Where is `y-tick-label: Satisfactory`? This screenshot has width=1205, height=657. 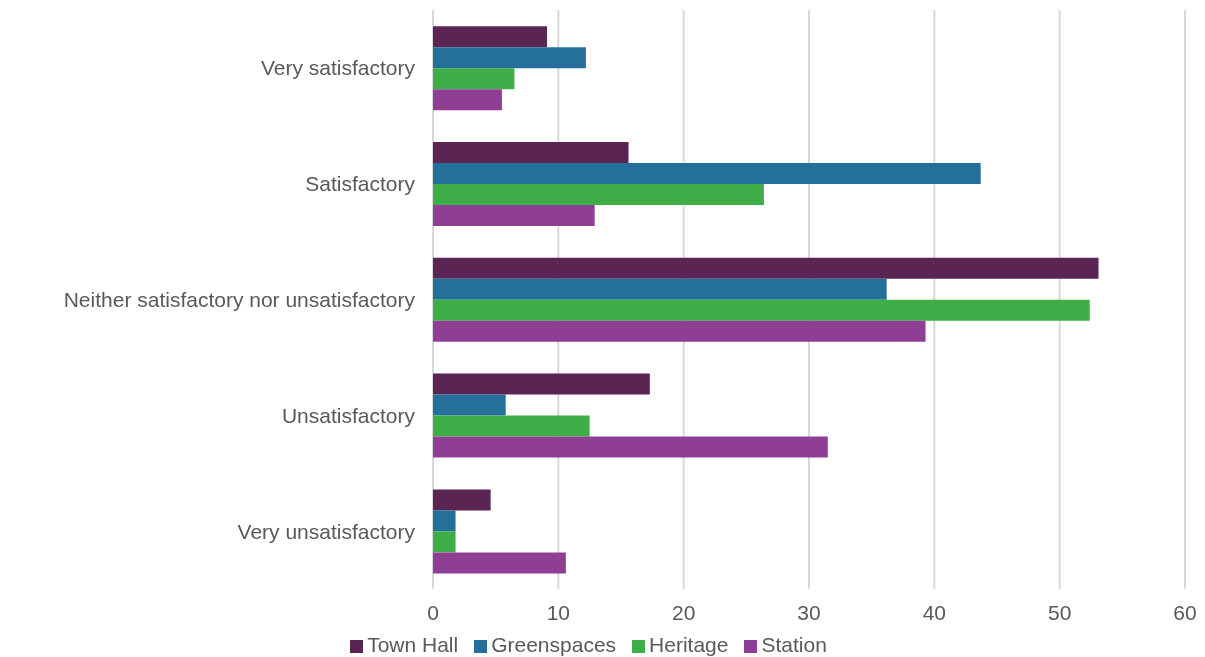 y-tick-label: Satisfactory is located at coordinates (360, 184).